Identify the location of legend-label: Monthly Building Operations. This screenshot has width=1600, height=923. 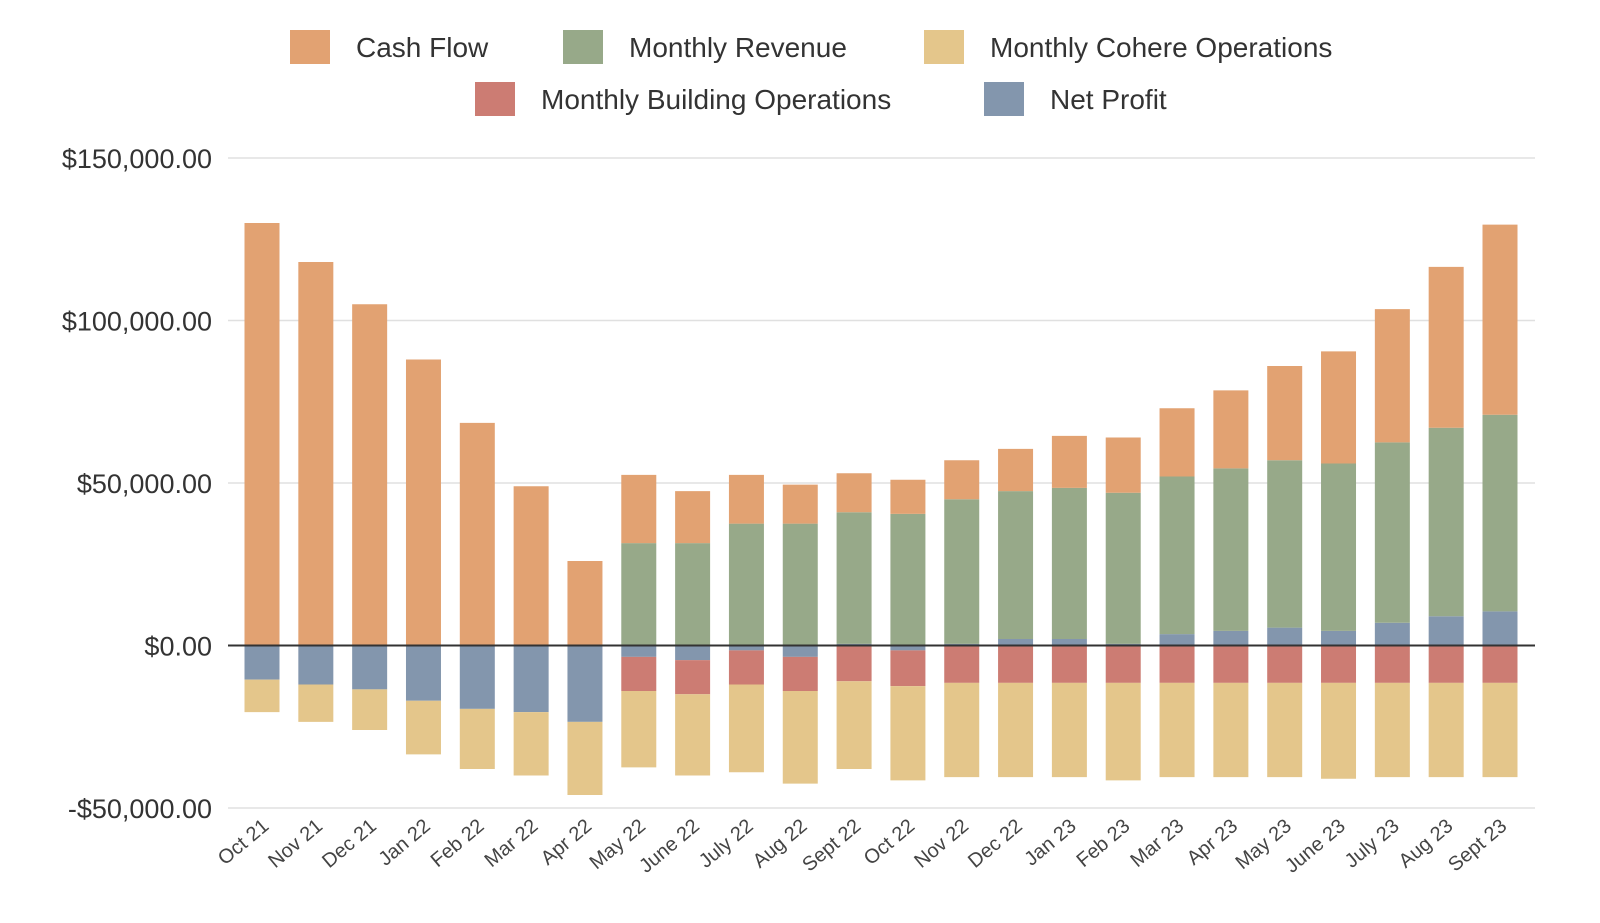
(716, 99).